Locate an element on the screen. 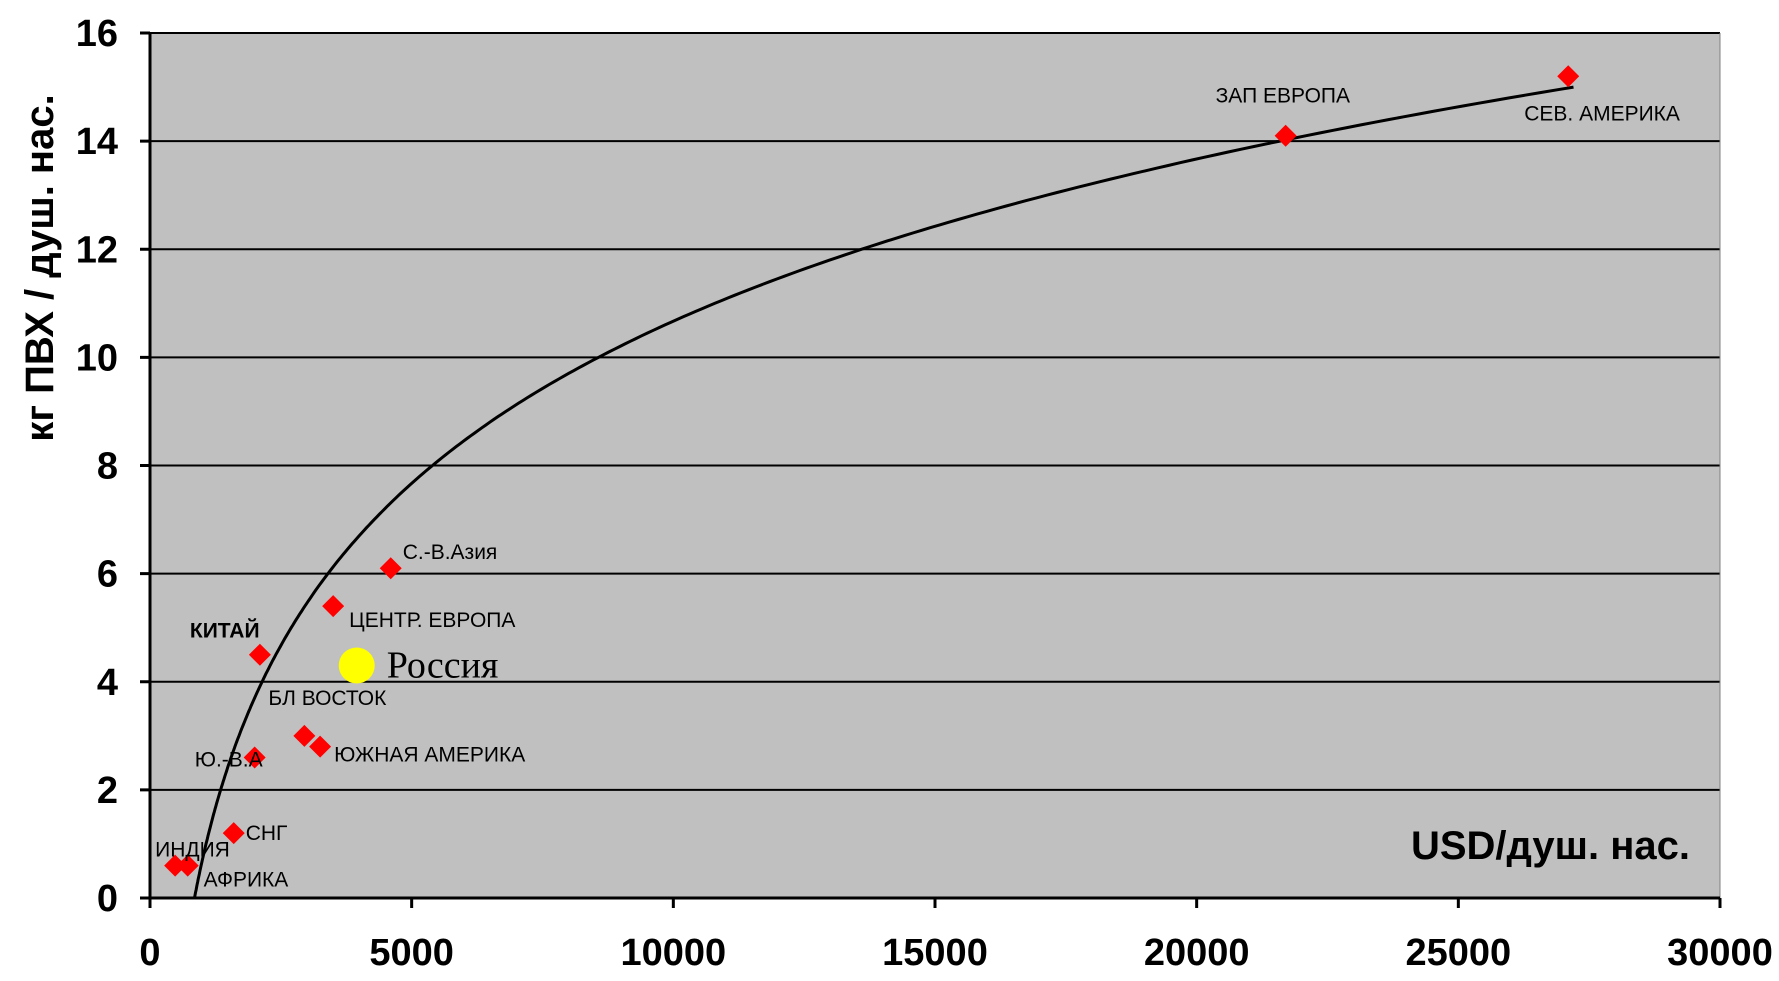  point-label: Россия is located at coordinates (443, 666).